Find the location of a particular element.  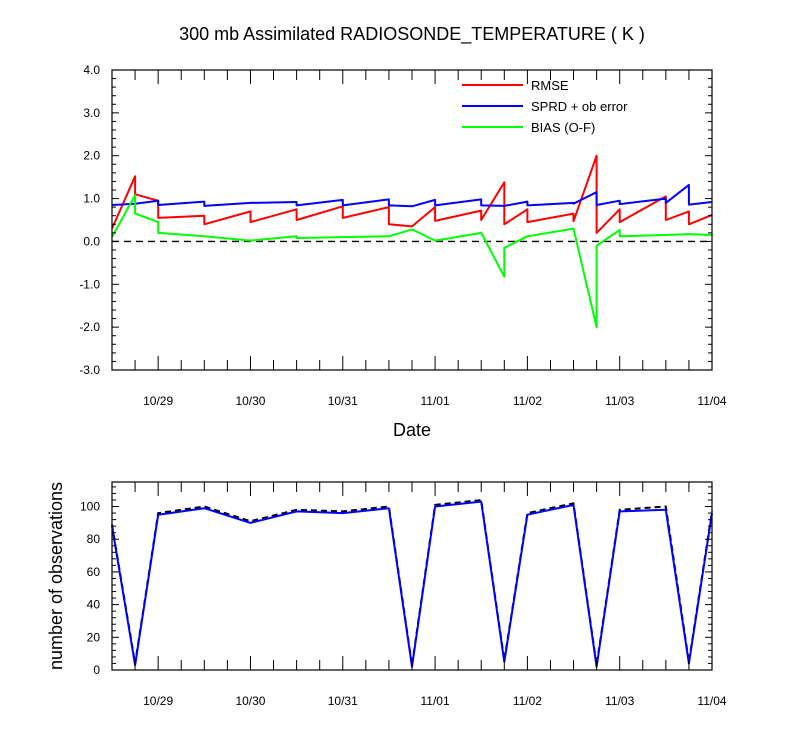

y-tick-label: 2.0 is located at coordinates (91, 156).